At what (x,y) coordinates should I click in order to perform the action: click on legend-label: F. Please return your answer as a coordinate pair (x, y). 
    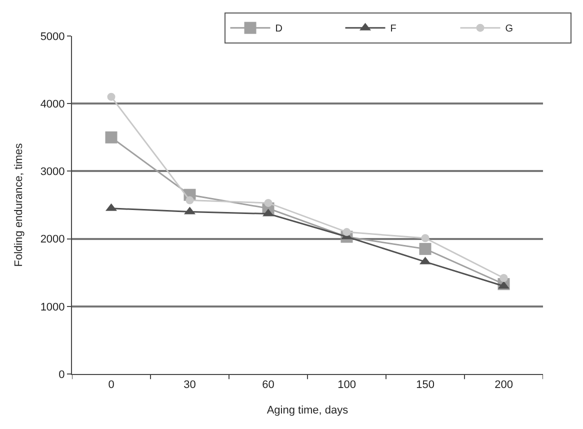
    Looking at the image, I should click on (393, 29).